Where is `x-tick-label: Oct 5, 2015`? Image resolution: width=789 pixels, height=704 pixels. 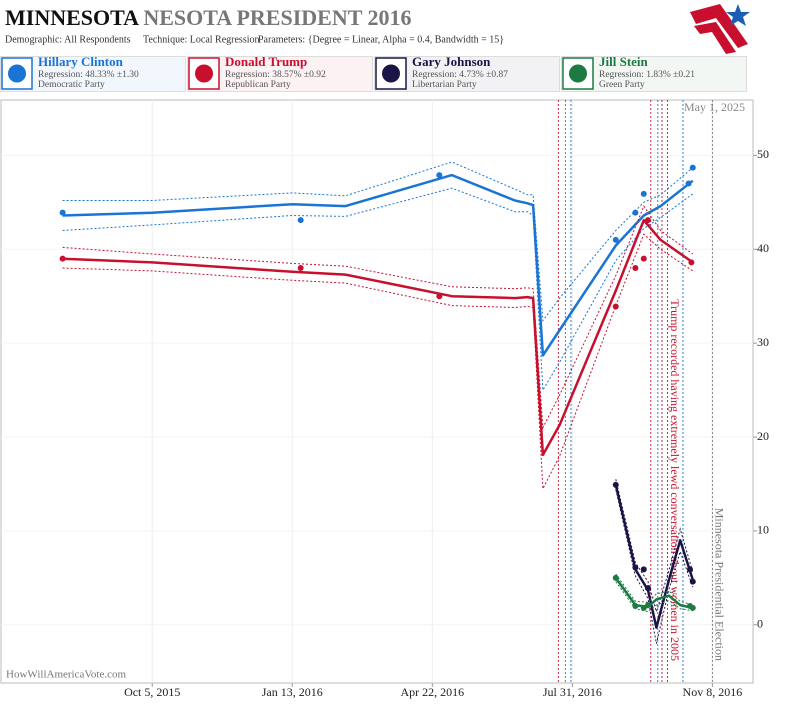 x-tick-label: Oct 5, 2015 is located at coordinates (152, 692).